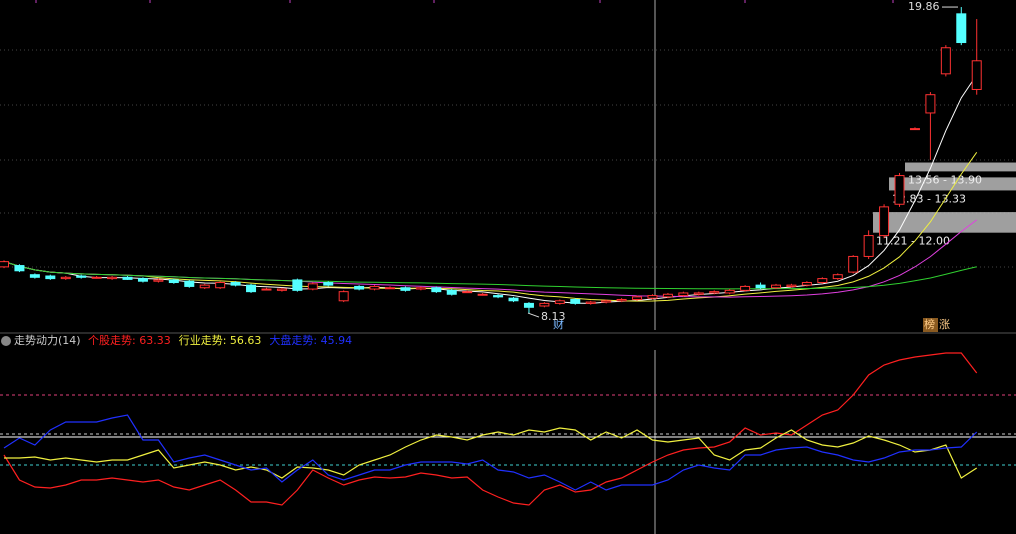  I want to click on indicator-title: 走势动力(14), so click(47, 340).